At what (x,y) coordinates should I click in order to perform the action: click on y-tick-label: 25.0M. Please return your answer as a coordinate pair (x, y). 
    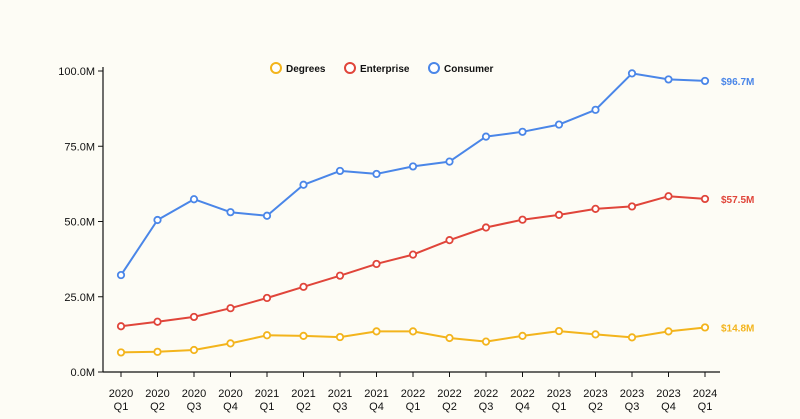
    Looking at the image, I should click on (79, 298).